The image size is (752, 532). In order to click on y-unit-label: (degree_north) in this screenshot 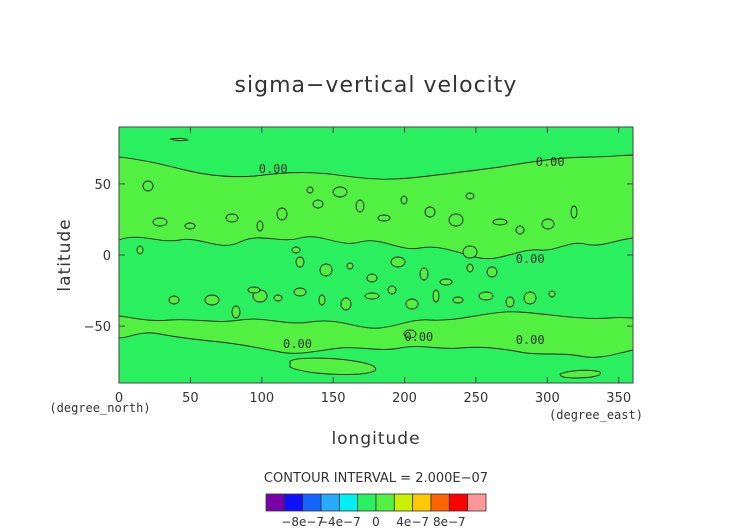, I will do `click(99, 408)`.